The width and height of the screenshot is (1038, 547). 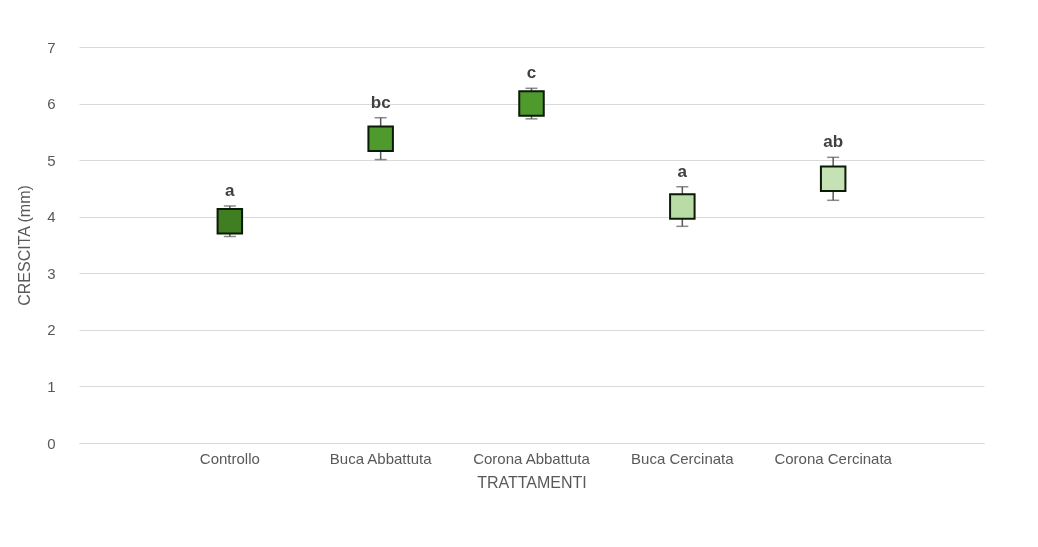 I want to click on y-tick-label: 3, so click(x=51, y=273).